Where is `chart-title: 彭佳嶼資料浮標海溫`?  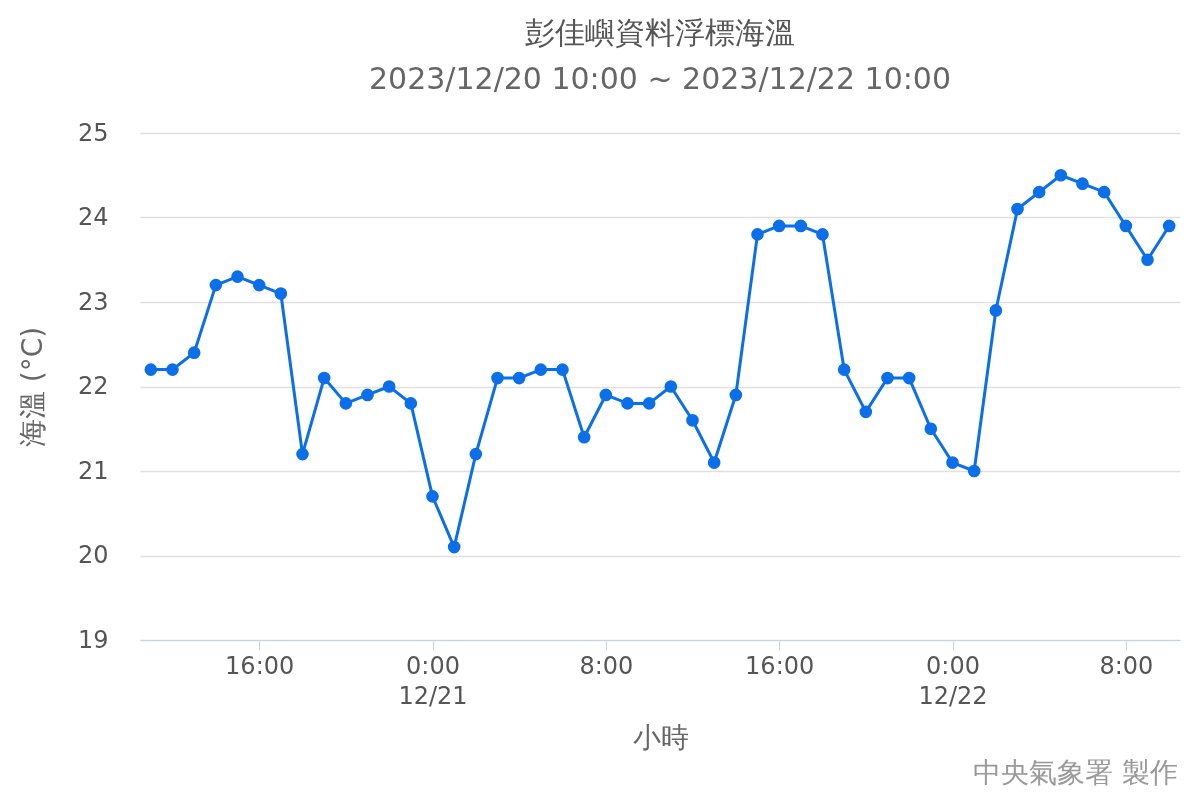
chart-title: 彭佳嶼資料浮標海溫 is located at coordinates (660, 32).